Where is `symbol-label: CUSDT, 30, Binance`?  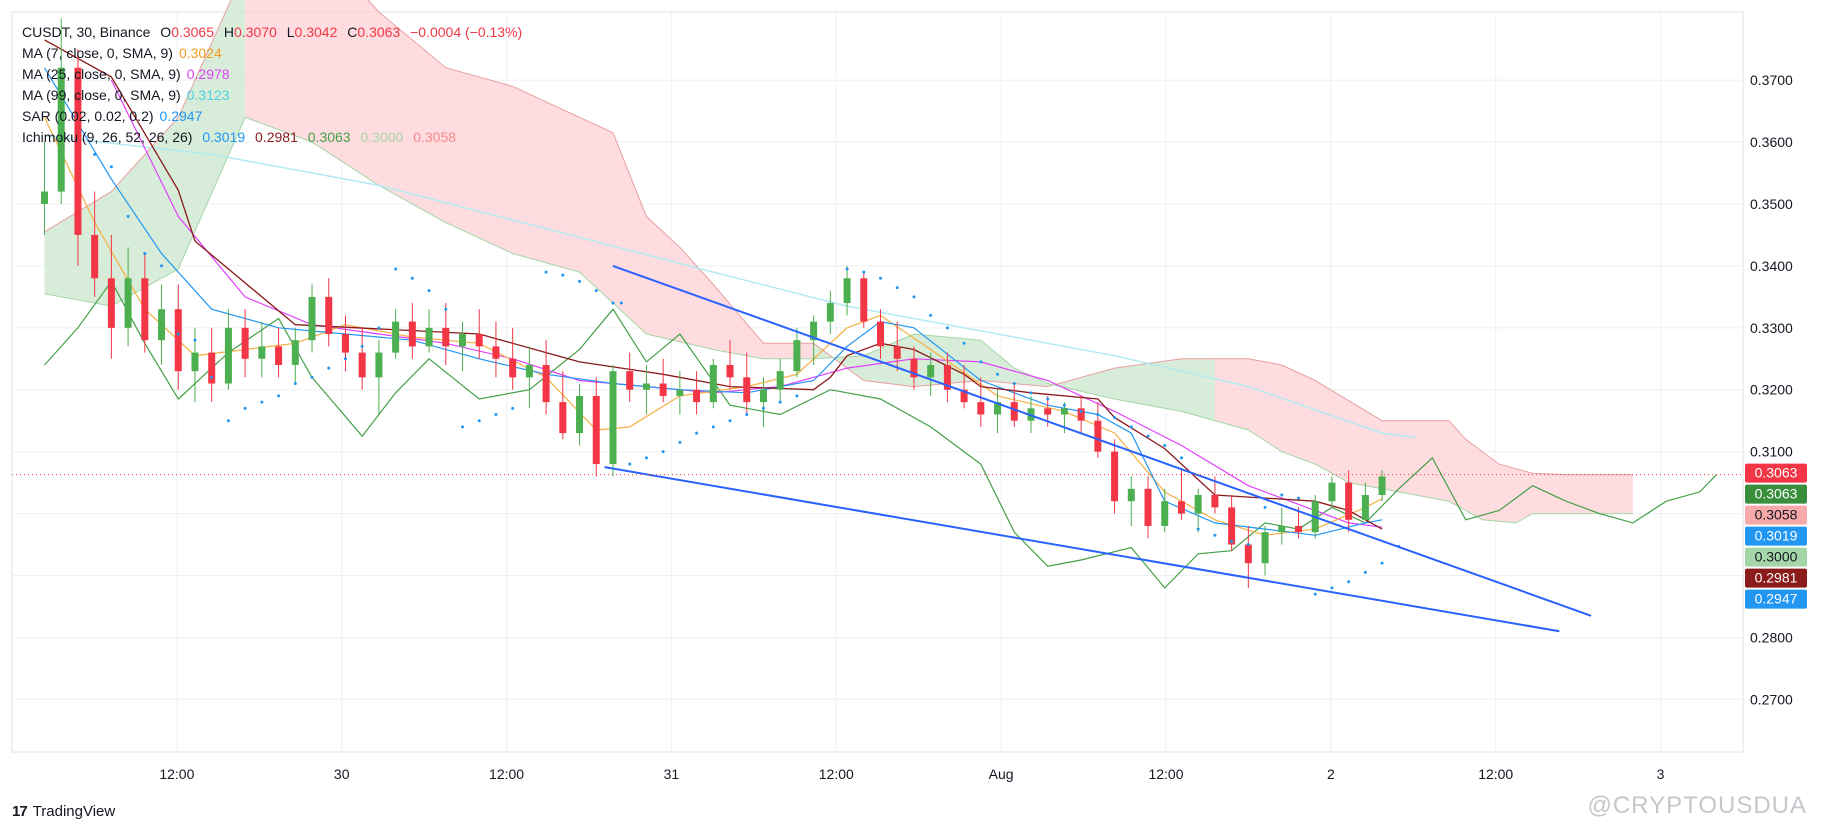
symbol-label: CUSDT, 30, Binance is located at coordinates (86, 32).